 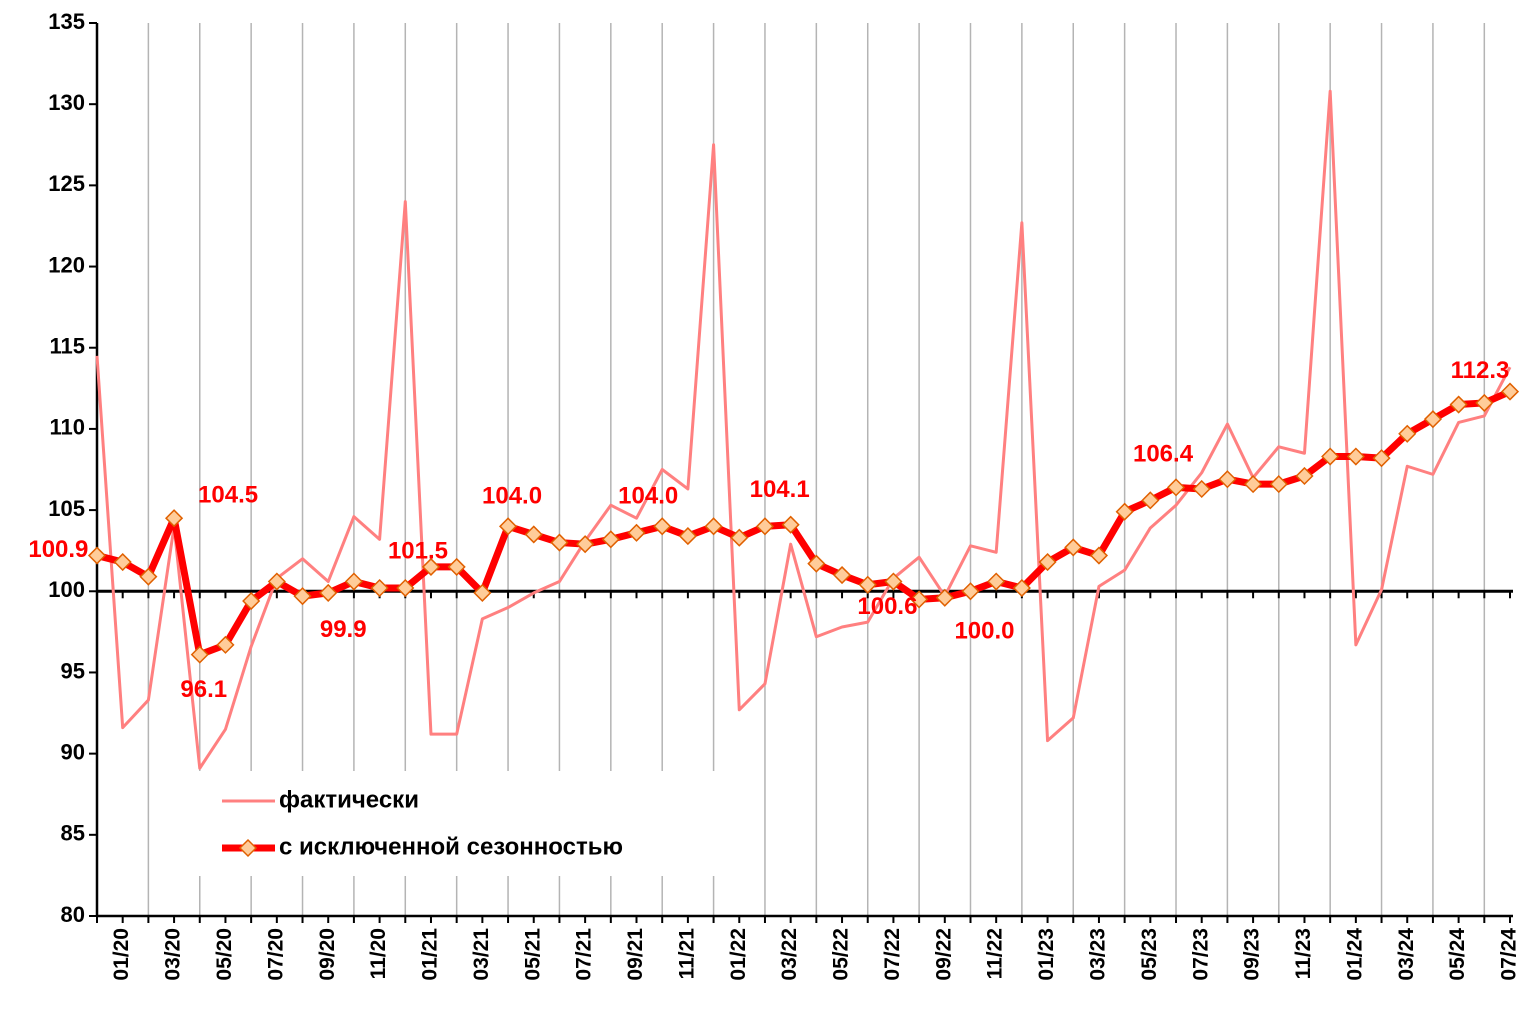 What do you see at coordinates (841, 954) in the screenshot?
I see `x-tick-label: 05/22` at bounding box center [841, 954].